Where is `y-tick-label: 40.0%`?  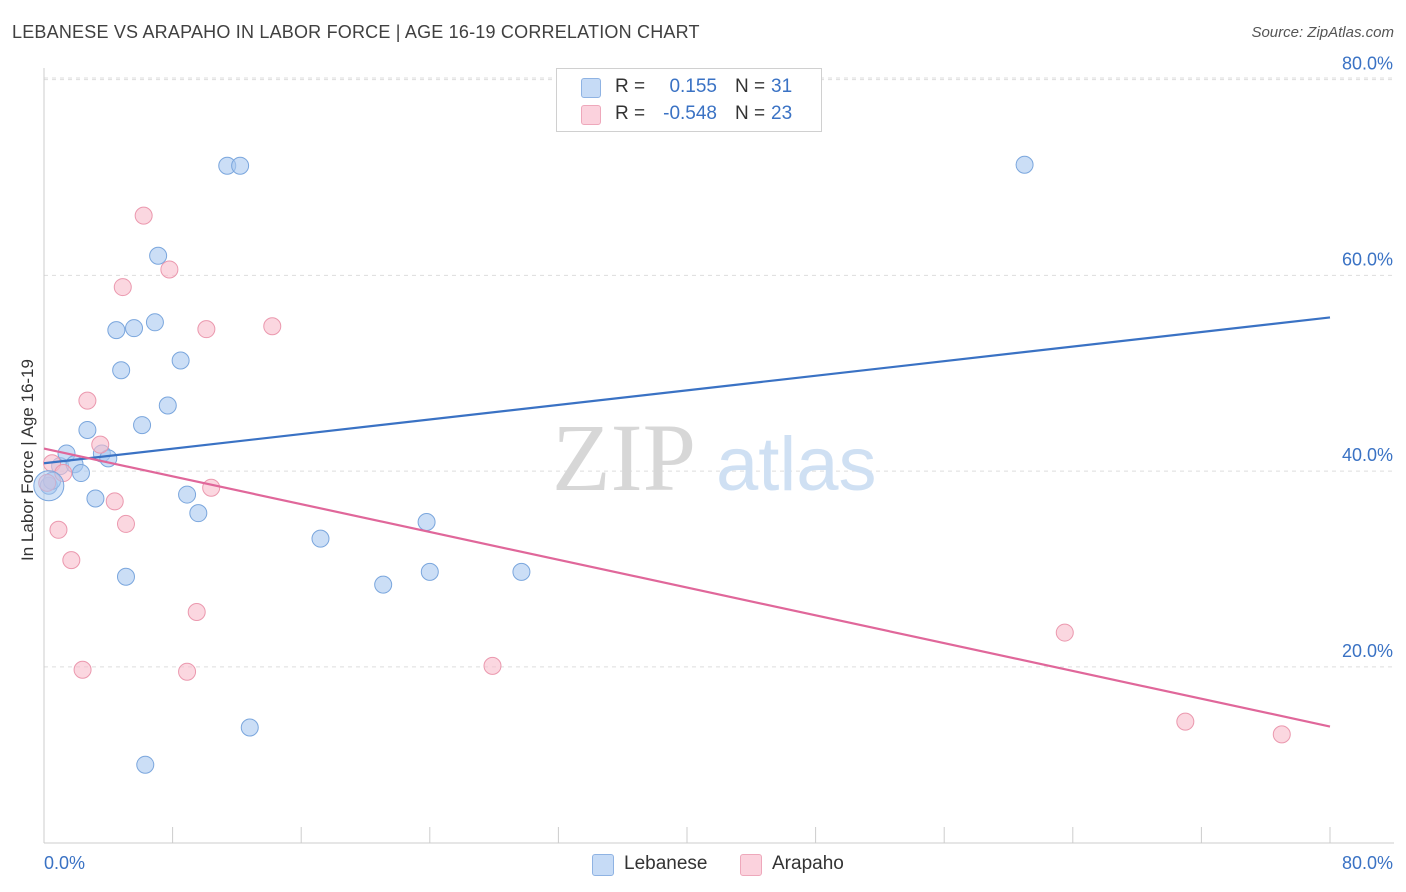
y-tick-label: 40.0% is located at coordinates (1367, 455).